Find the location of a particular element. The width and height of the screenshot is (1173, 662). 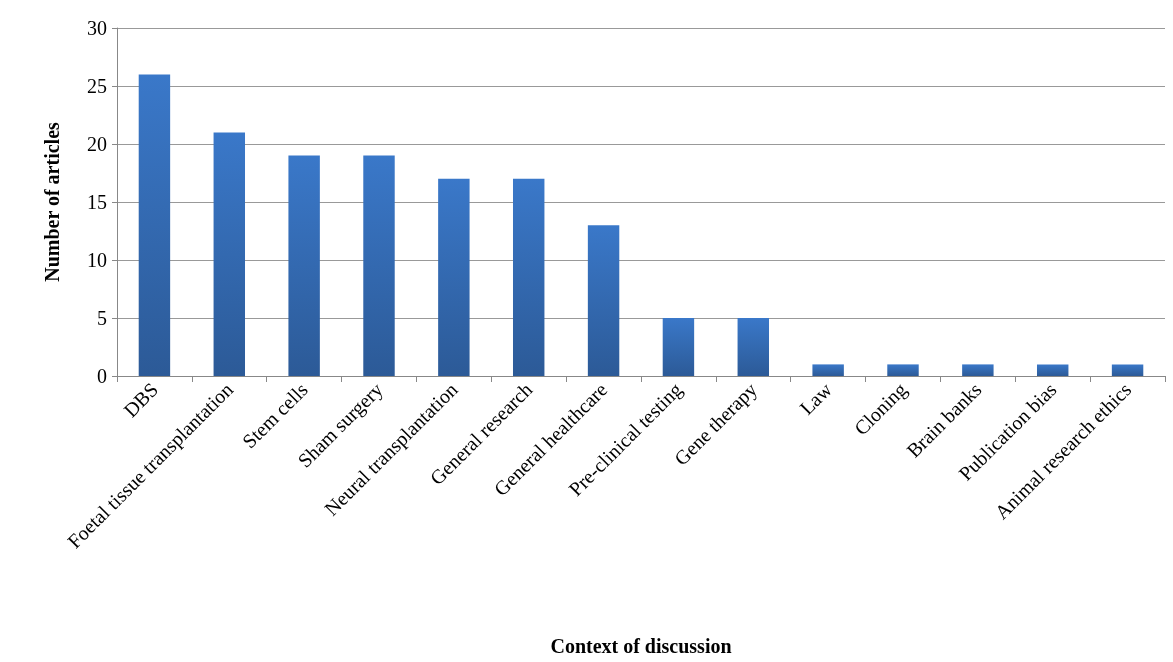

y-tick-label: 15 is located at coordinates (97, 202).